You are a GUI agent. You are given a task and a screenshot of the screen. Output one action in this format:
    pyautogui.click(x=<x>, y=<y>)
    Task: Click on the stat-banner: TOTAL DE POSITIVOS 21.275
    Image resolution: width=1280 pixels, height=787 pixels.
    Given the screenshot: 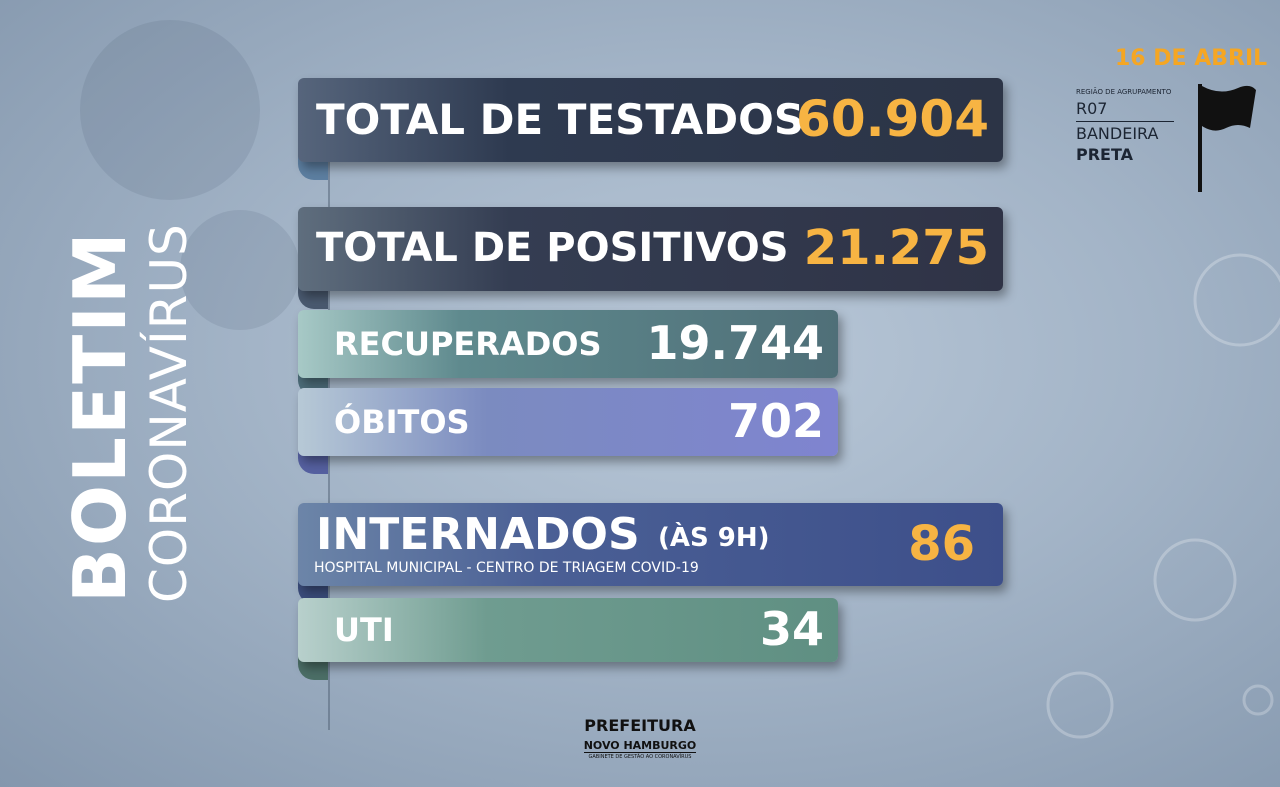 What is the action you would take?
    pyautogui.click(x=650, y=249)
    